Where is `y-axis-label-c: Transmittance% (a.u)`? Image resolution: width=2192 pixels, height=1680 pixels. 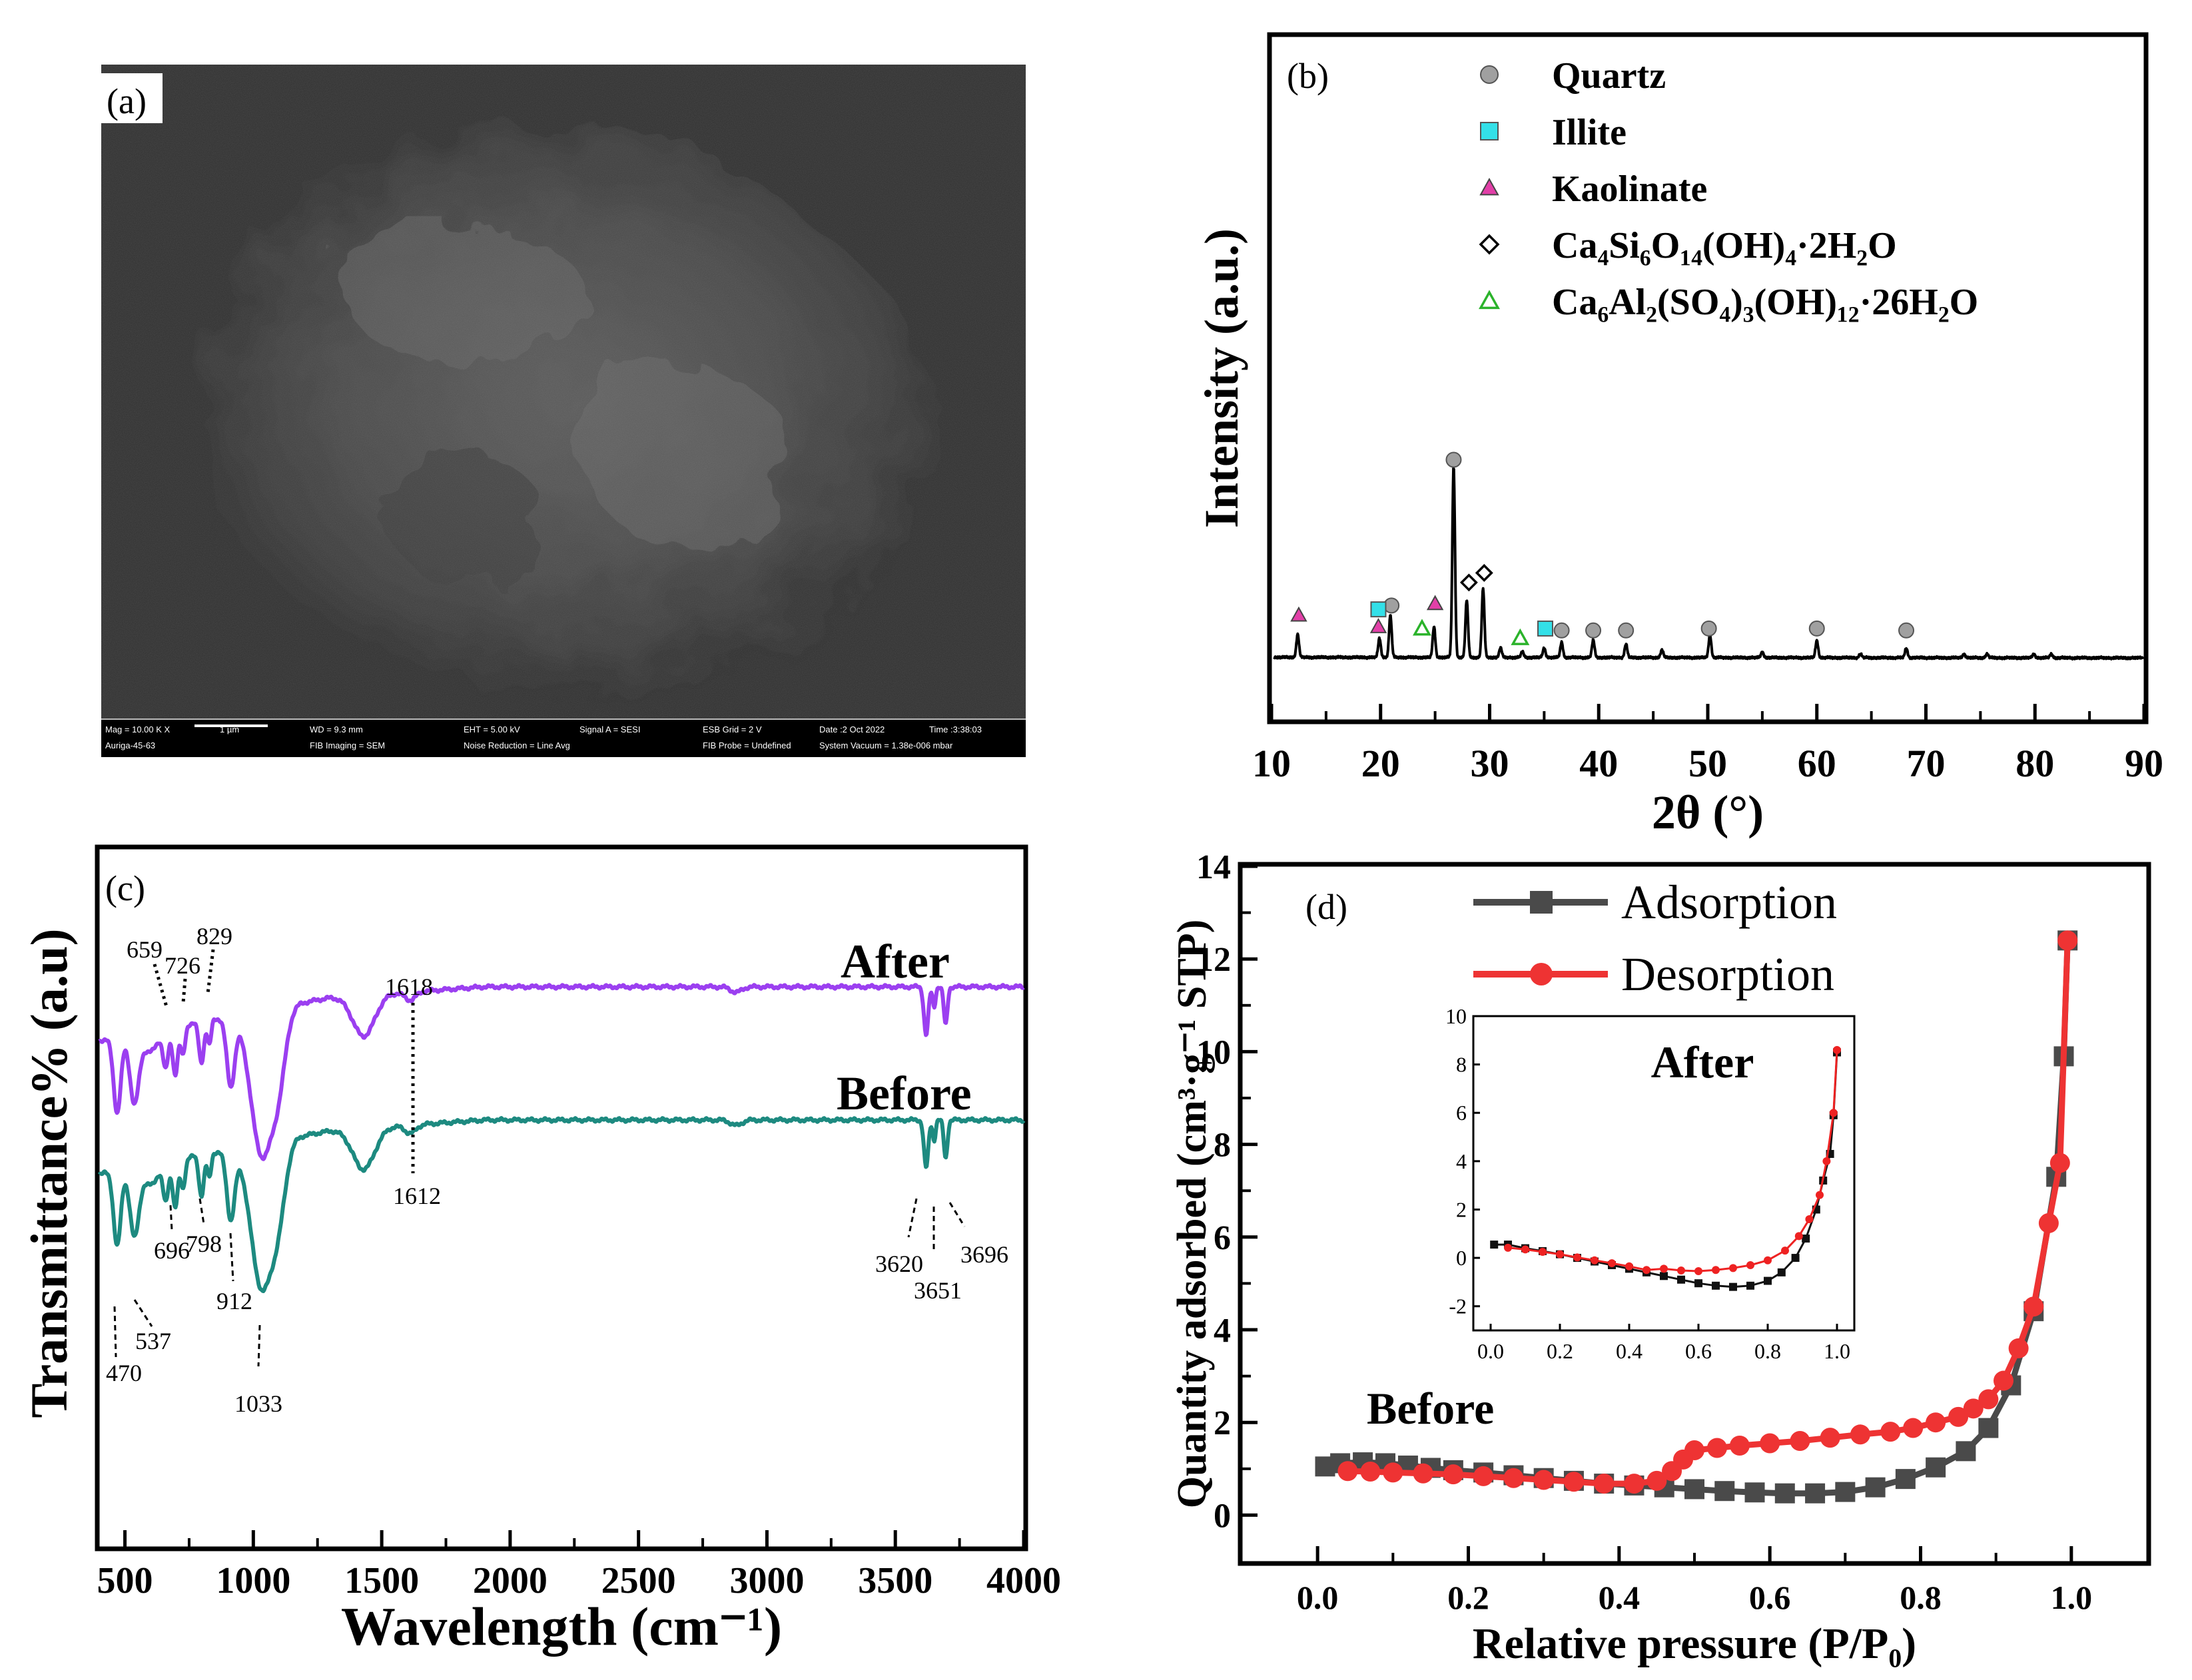
y-axis-label-c: Transmittance% (a.u) is located at coordinates (49, 1173).